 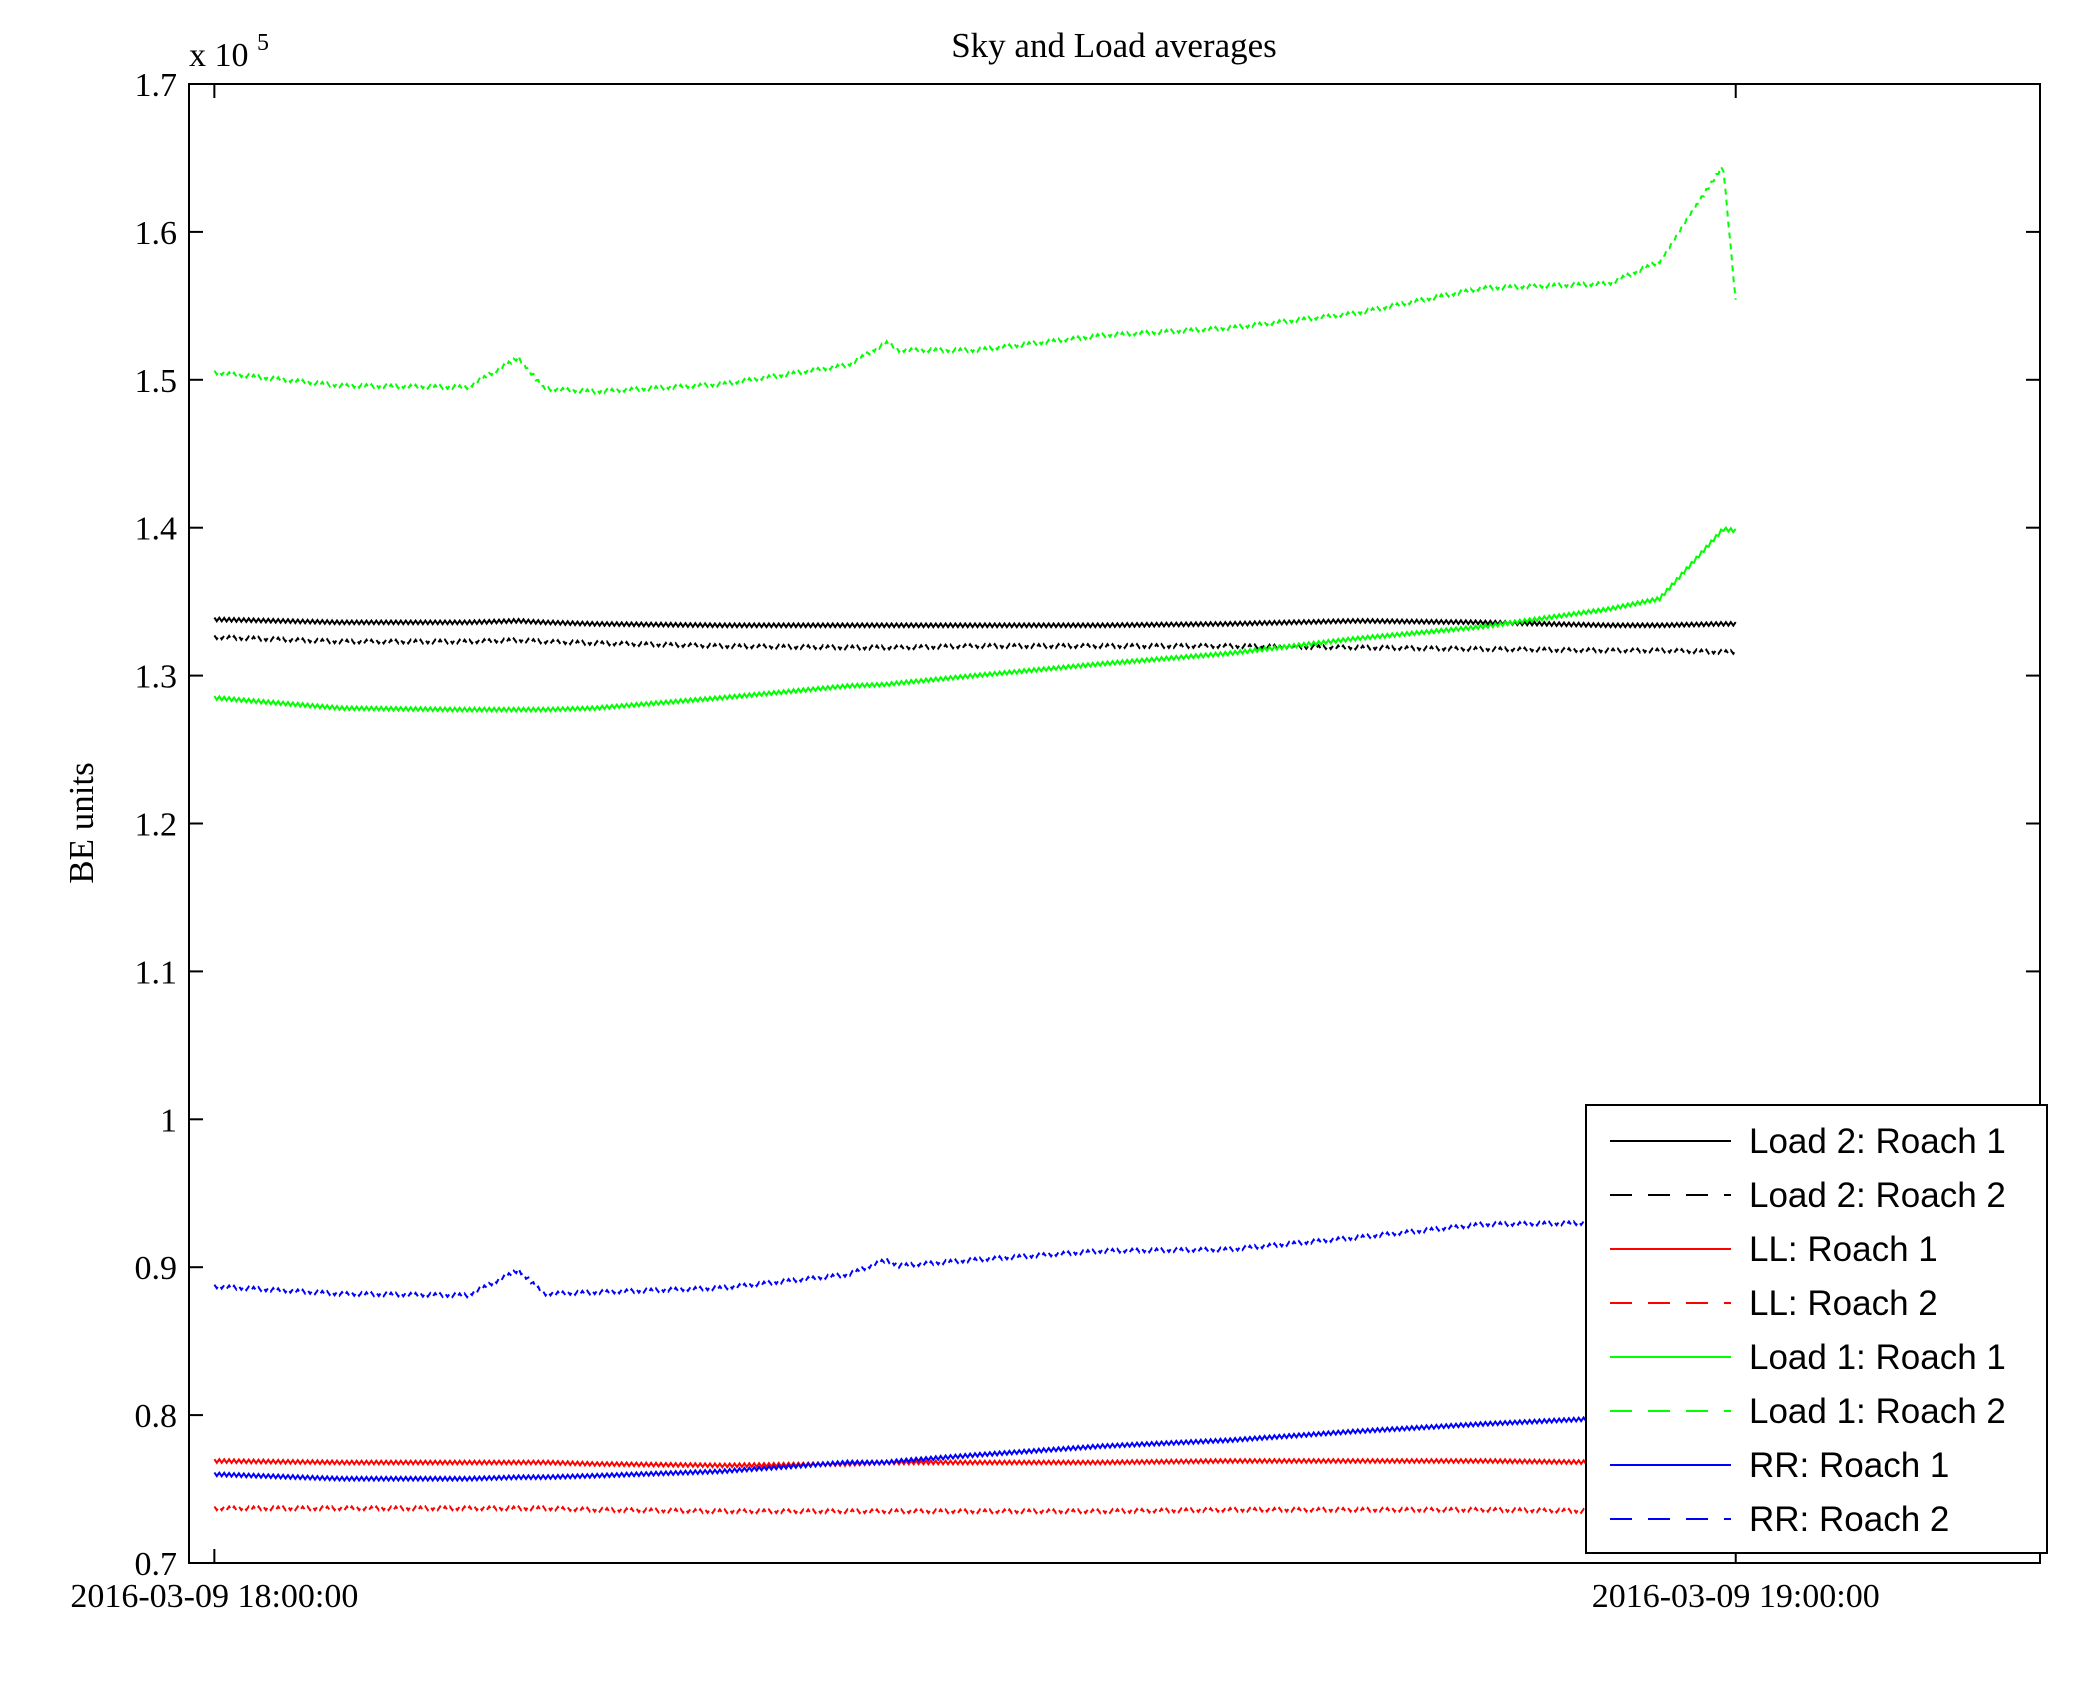 I want to click on y-multiplier-label: x 10 5, so click(x=229, y=52).